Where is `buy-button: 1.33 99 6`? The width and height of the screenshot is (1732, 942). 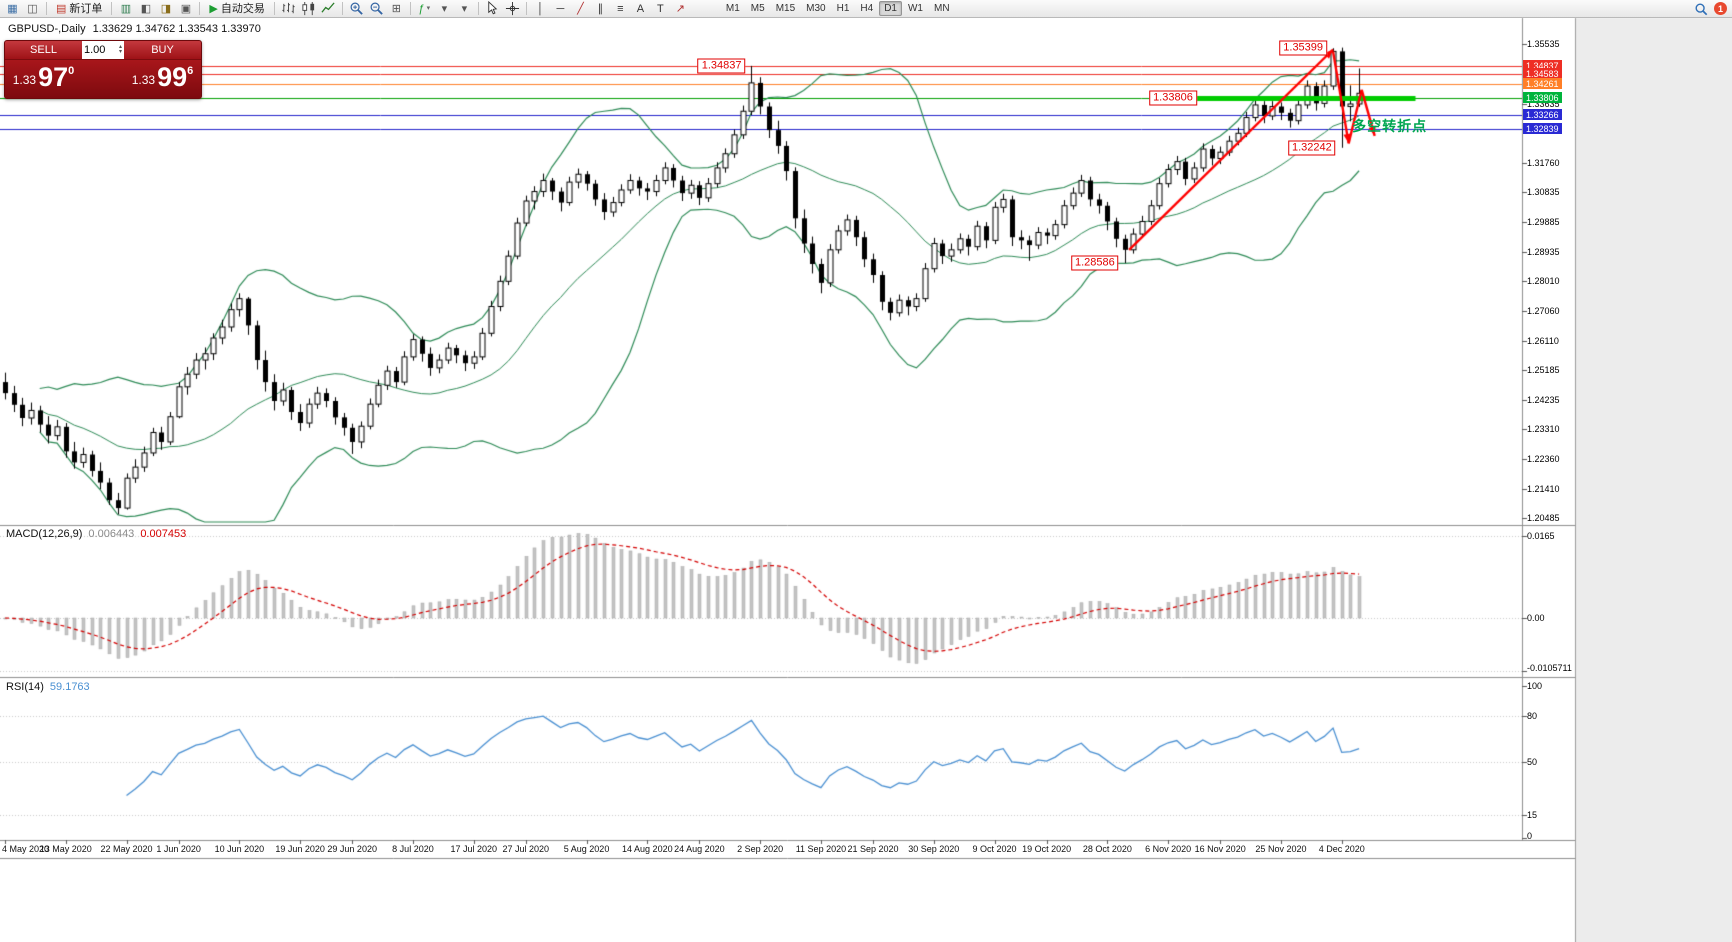 buy-button: 1.33 99 6 is located at coordinates (162, 79).